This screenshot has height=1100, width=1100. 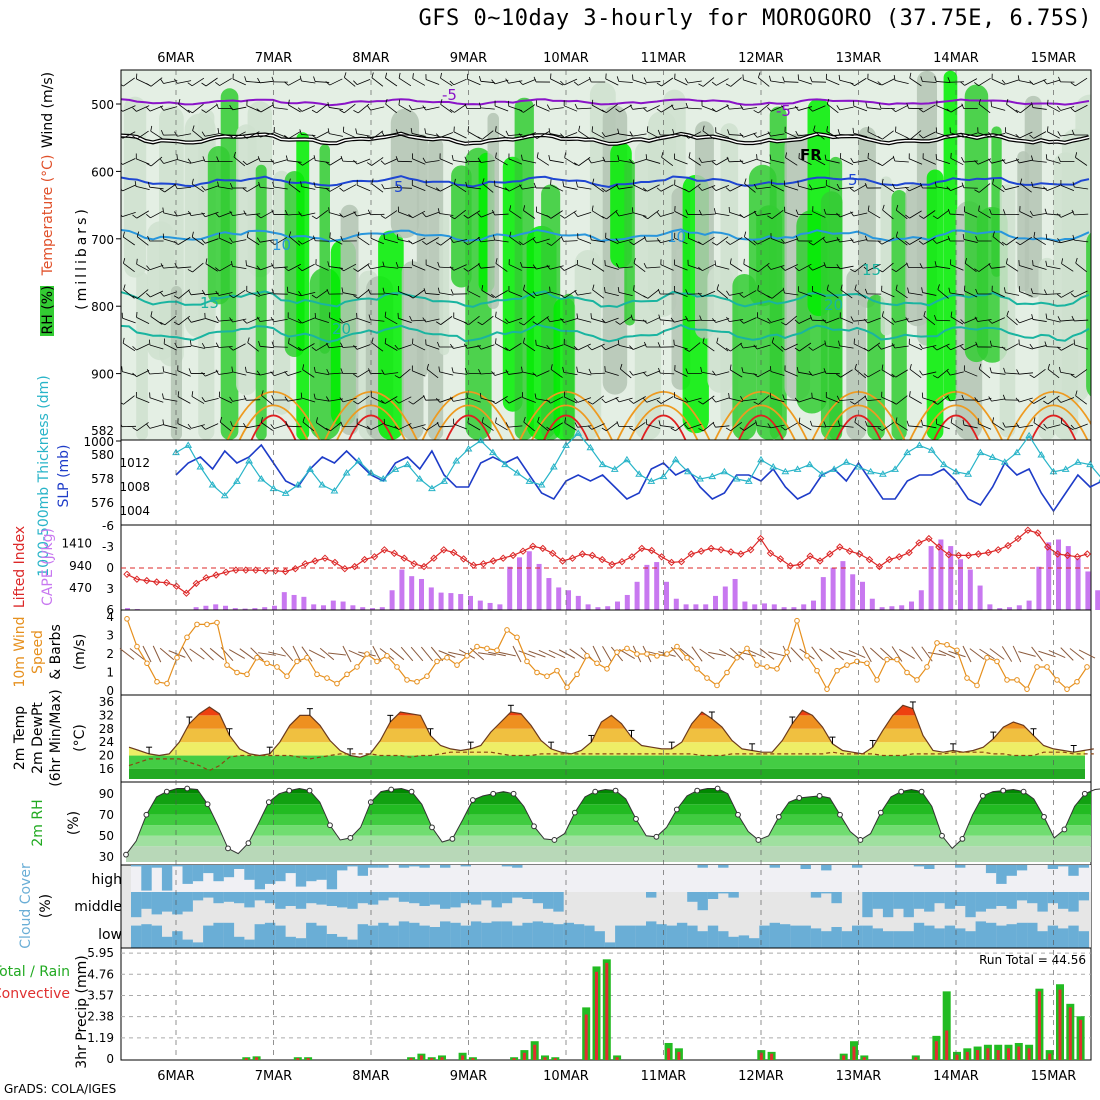 I want to click on date-label-bottom: 14MAR, so click(x=956, y=1076).